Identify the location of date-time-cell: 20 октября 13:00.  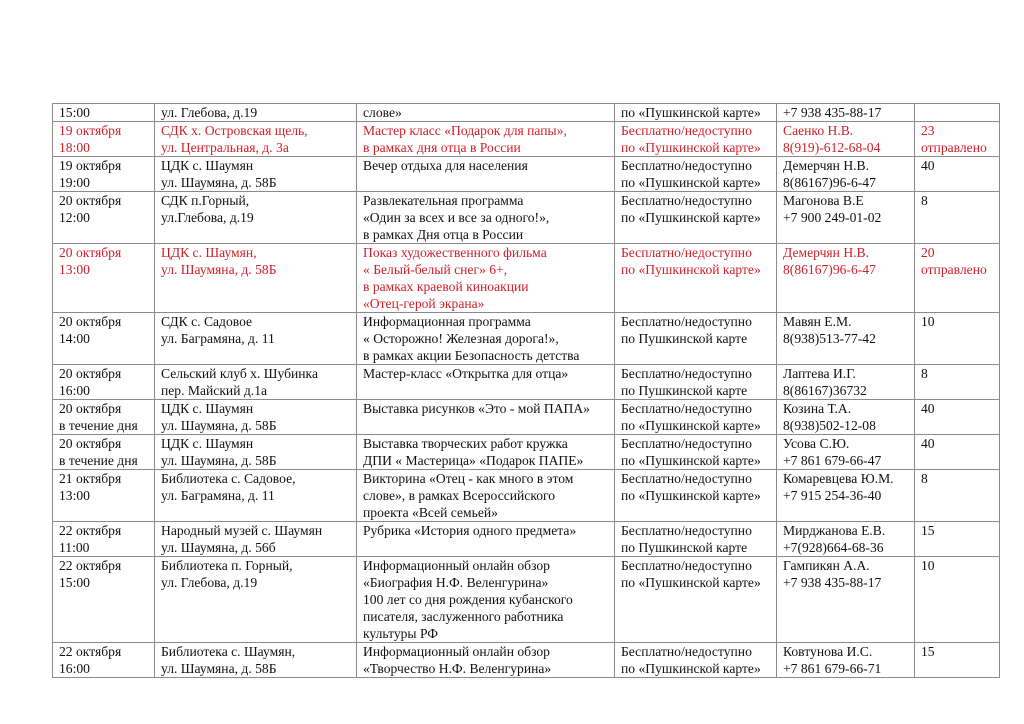
(103, 278).